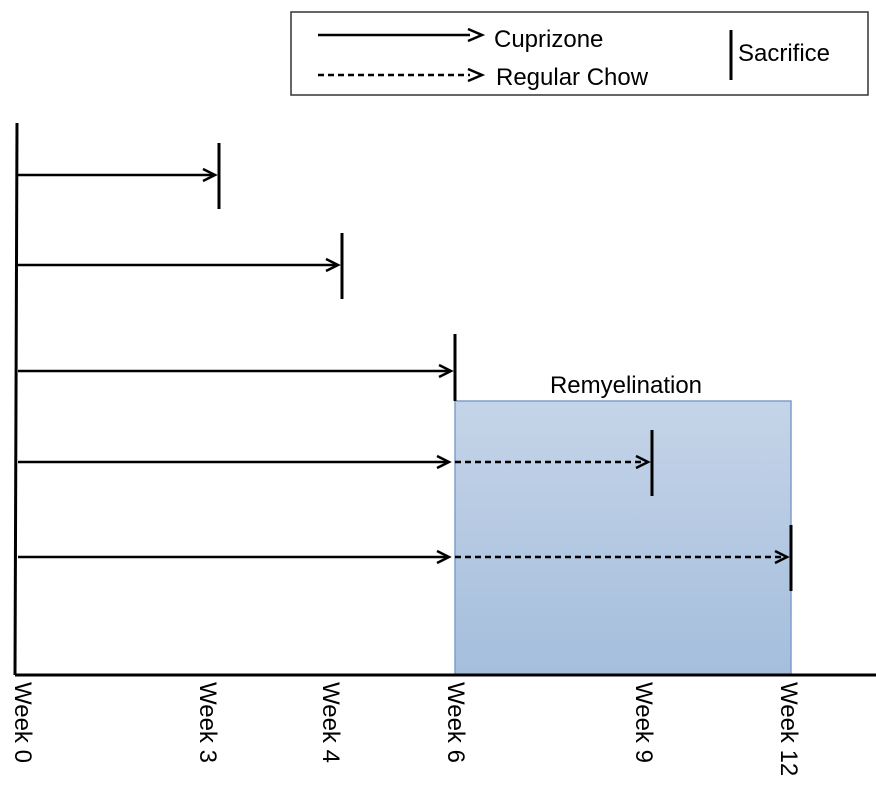 The height and width of the screenshot is (804, 876). What do you see at coordinates (548, 39) in the screenshot?
I see `legend-cuprizone-label: Cuprizone` at bounding box center [548, 39].